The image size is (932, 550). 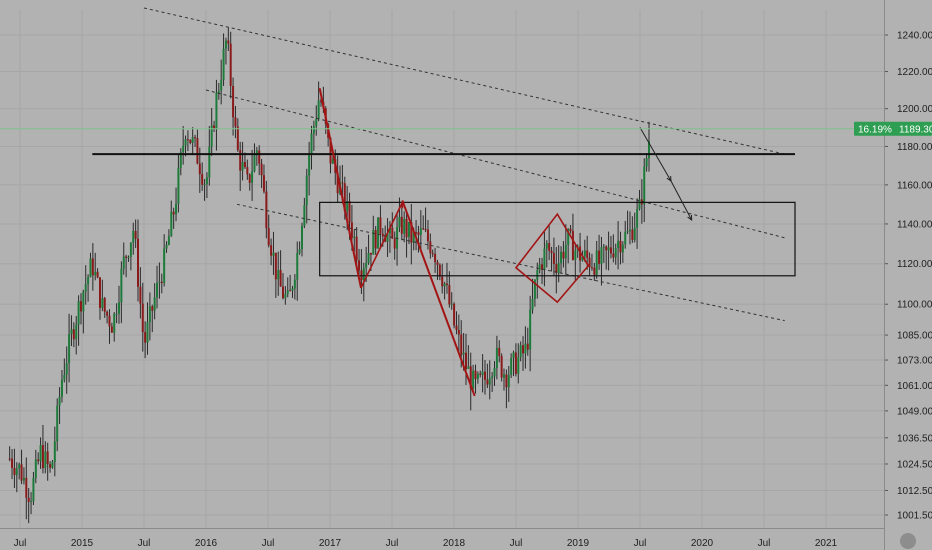 I want to click on diamond-pattern, so click(x=552, y=258).